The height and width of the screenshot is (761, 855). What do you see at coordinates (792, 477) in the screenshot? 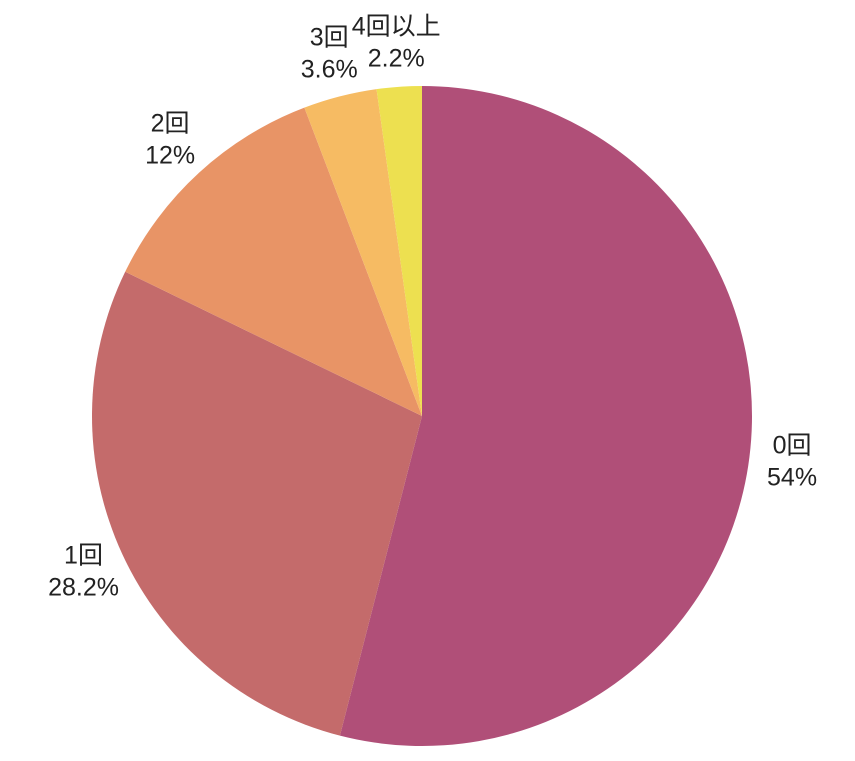
I see `slice-value-label: 54%` at bounding box center [792, 477].